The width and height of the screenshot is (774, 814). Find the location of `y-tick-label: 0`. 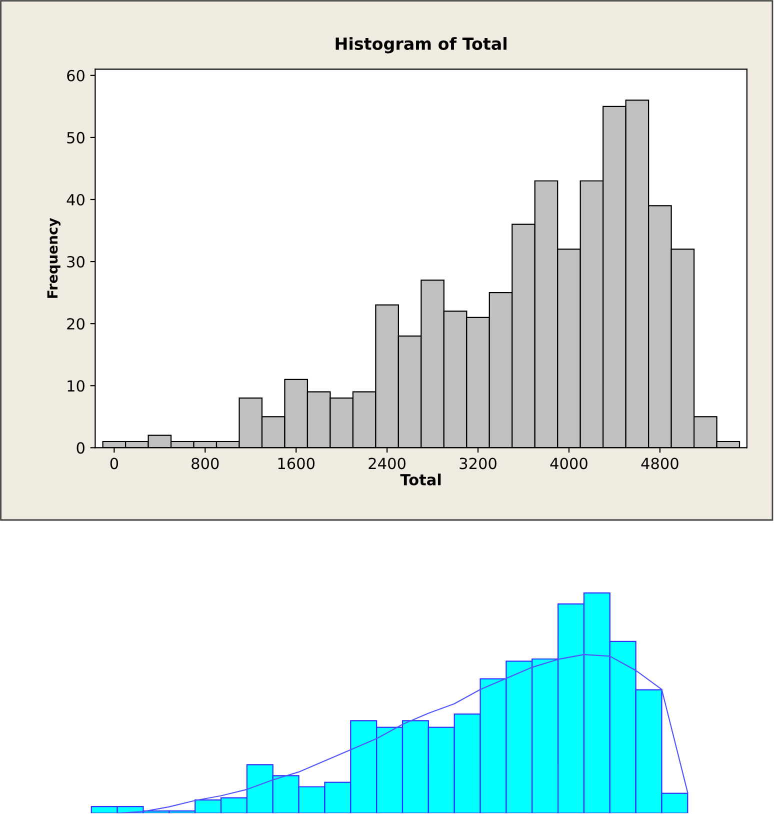

y-tick-label: 0 is located at coordinates (80, 448).